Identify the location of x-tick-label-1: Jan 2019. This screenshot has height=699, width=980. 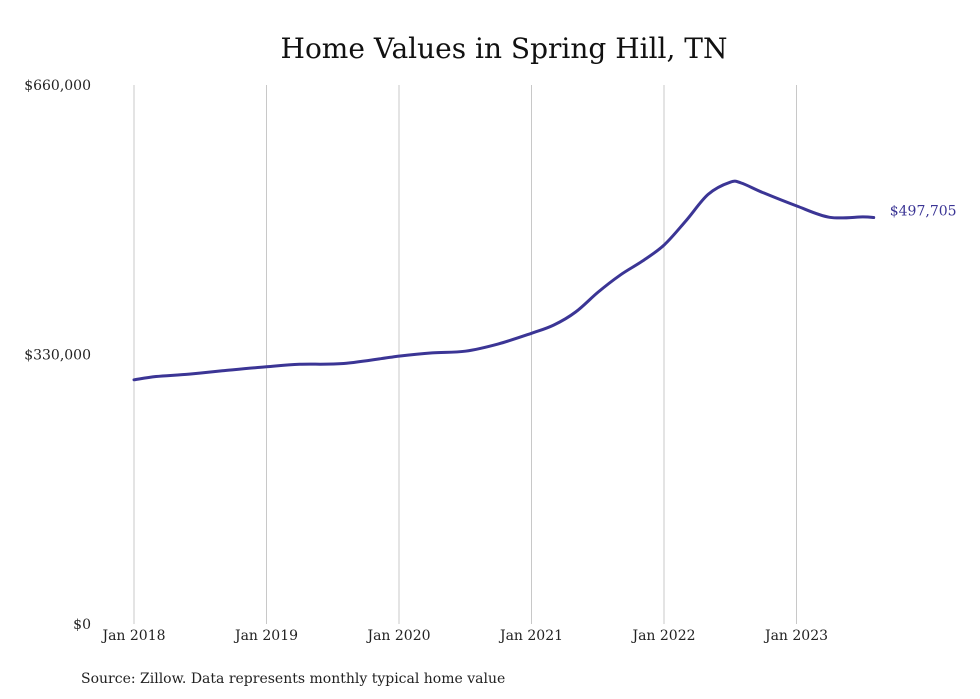
(265, 636).